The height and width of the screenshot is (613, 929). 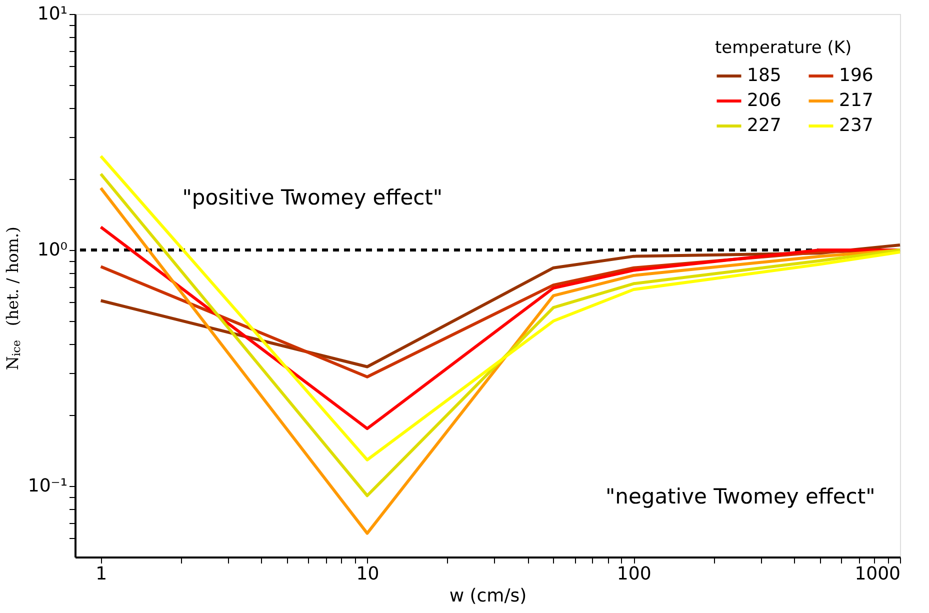 I want to click on x-tick-label: 100, so click(x=634, y=574).